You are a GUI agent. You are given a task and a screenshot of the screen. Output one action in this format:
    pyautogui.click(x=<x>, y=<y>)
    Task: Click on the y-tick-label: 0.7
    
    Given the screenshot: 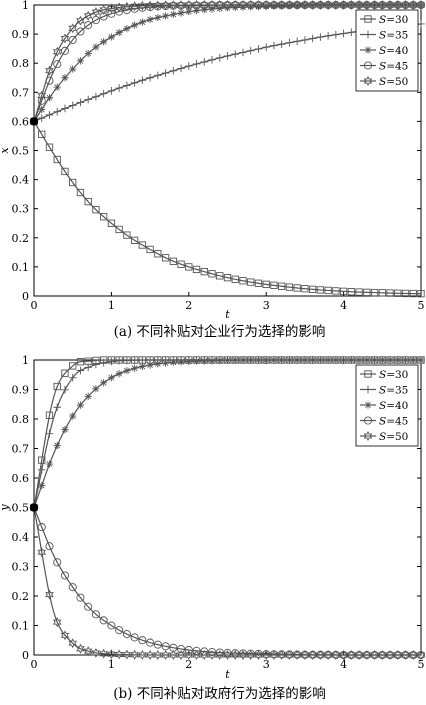 What is the action you would take?
    pyautogui.click(x=21, y=449)
    